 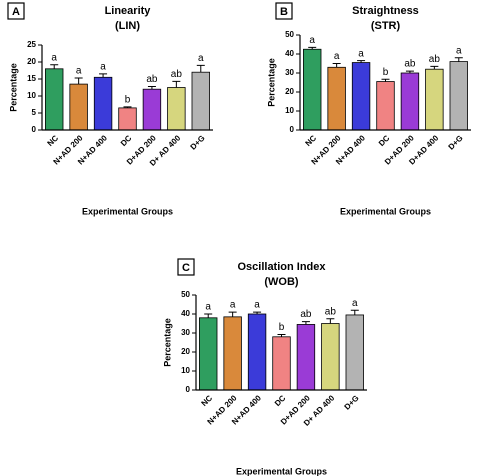 I want to click on panel-label: C, so click(x=186, y=268).